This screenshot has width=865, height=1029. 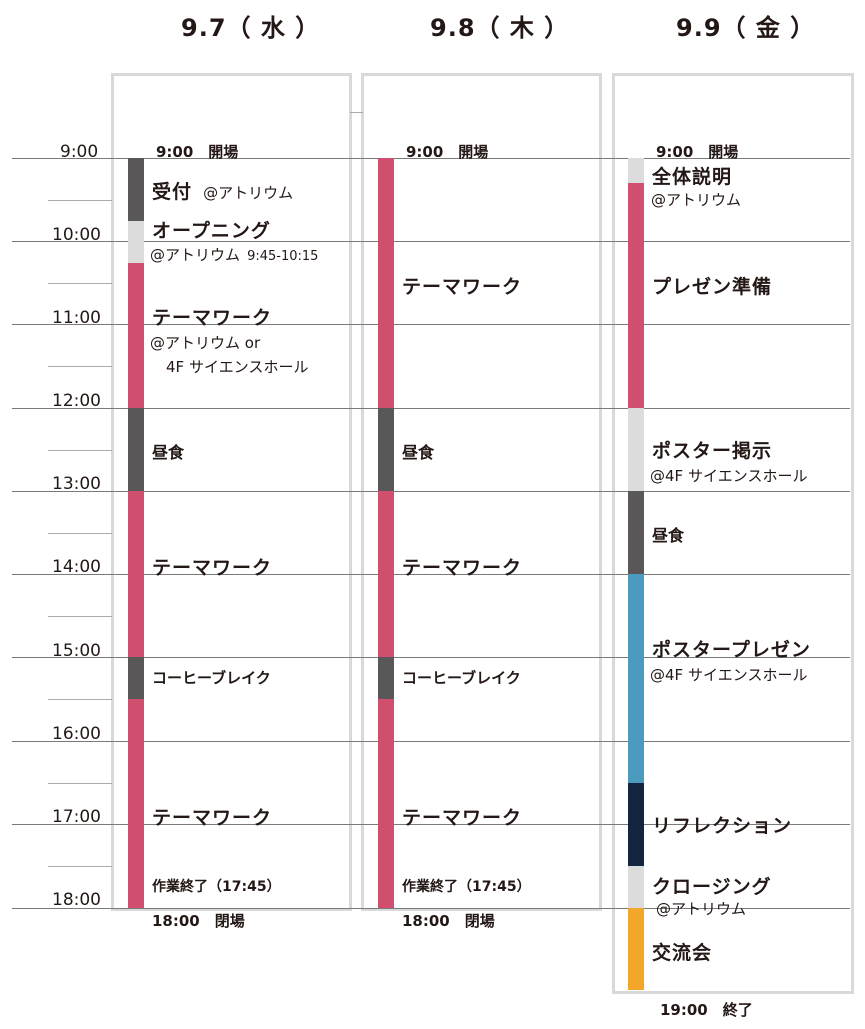 What do you see at coordinates (712, 287) in the screenshot?
I see `day3-prep: プレゼン準備` at bounding box center [712, 287].